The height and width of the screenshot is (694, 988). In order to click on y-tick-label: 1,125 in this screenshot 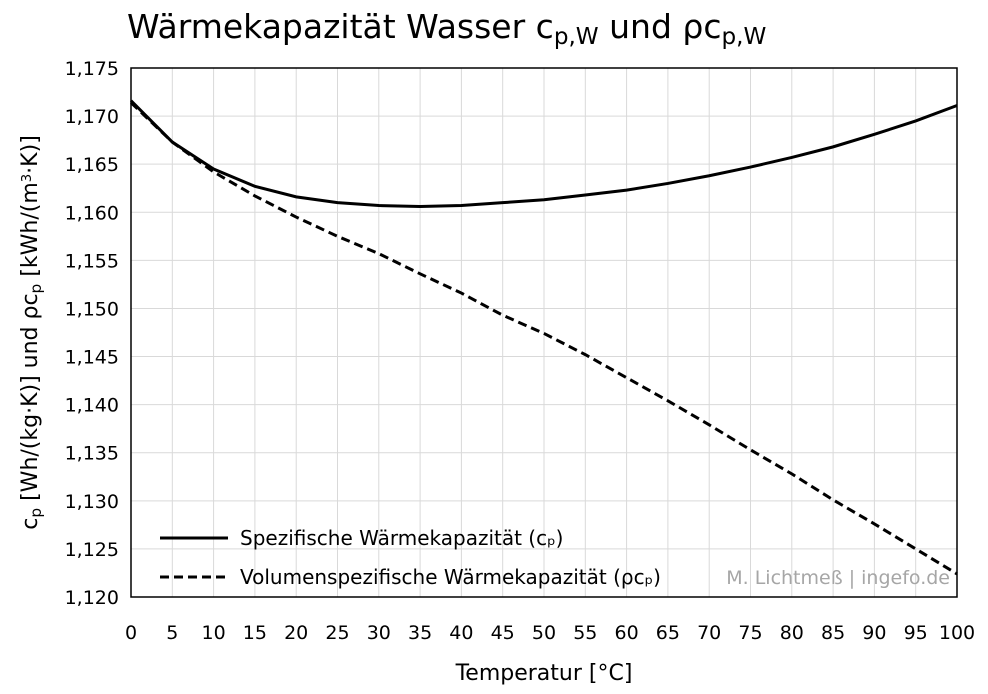, I will do `click(92, 550)`.